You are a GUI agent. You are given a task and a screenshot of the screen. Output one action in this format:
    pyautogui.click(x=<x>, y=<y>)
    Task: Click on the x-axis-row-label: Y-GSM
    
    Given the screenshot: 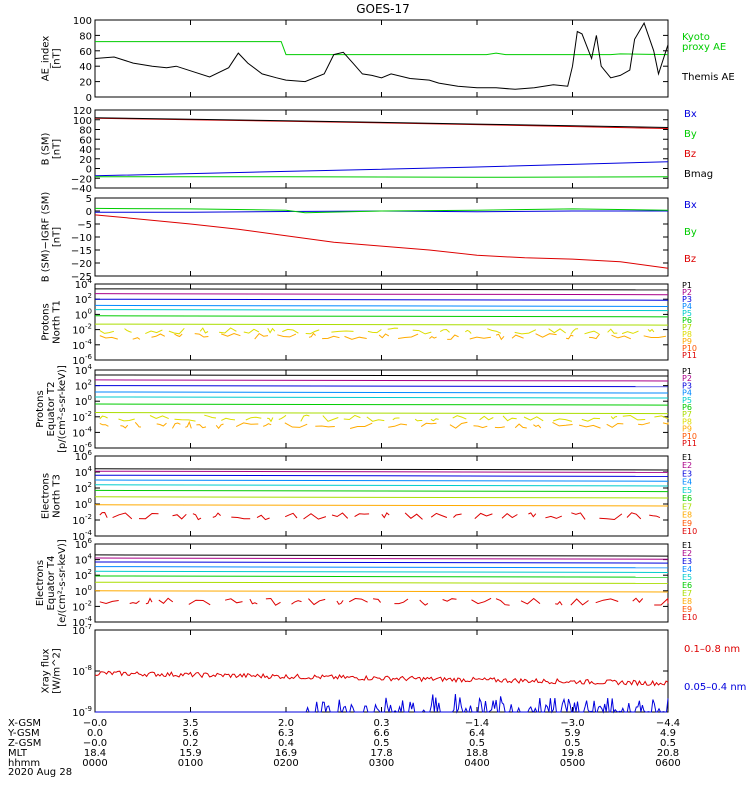 What is the action you would take?
    pyautogui.click(x=23, y=733)
    